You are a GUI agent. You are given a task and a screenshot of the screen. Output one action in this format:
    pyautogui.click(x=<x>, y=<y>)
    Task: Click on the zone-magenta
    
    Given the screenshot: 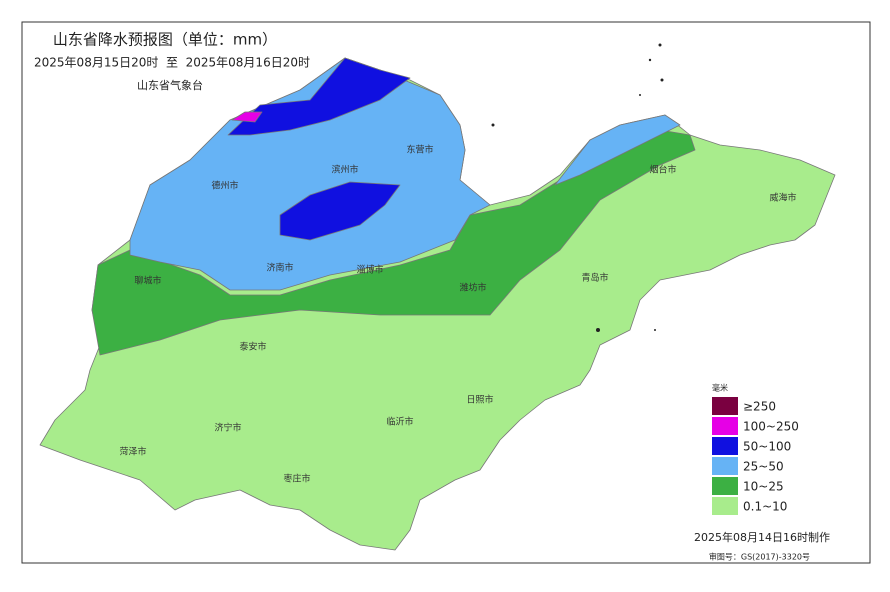 What is the action you would take?
    pyautogui.click(x=247, y=117)
    